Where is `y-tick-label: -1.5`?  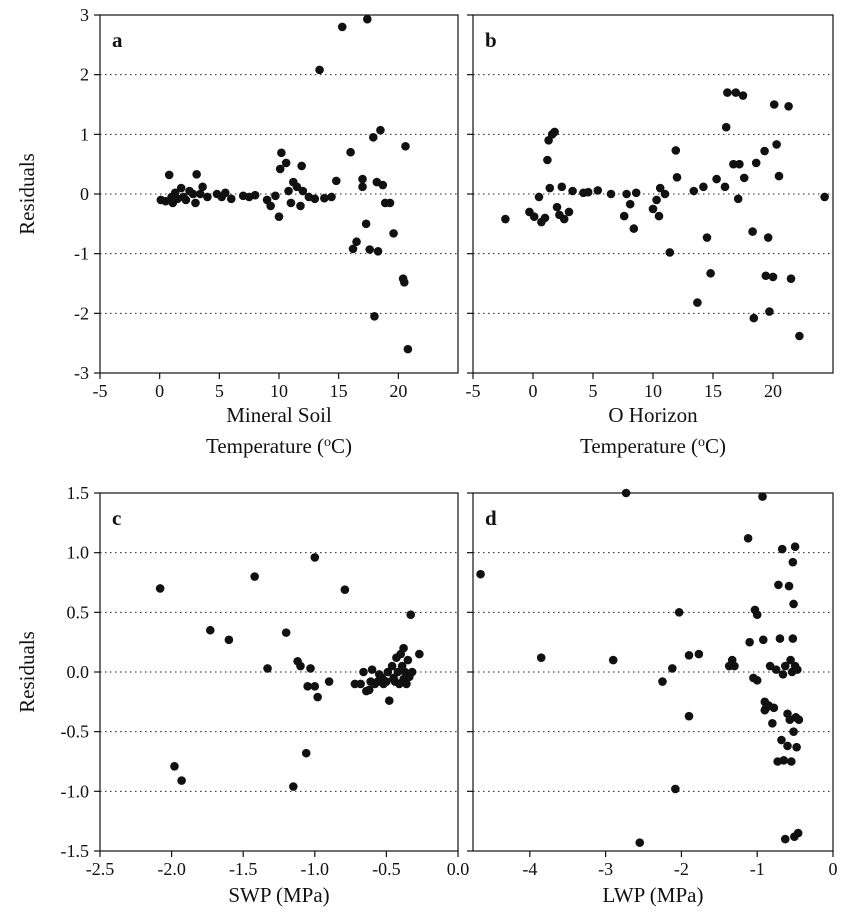
y-tick-label: -1.5 is located at coordinates (75, 851).